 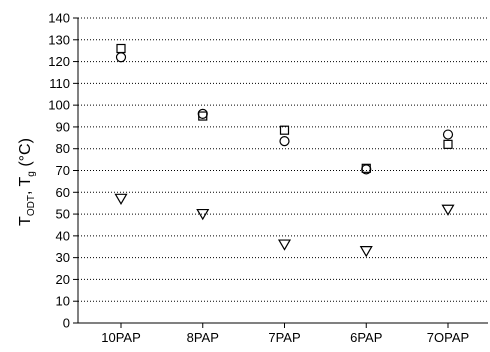 I want to click on y-tick-label: 80, so click(x=63, y=148).